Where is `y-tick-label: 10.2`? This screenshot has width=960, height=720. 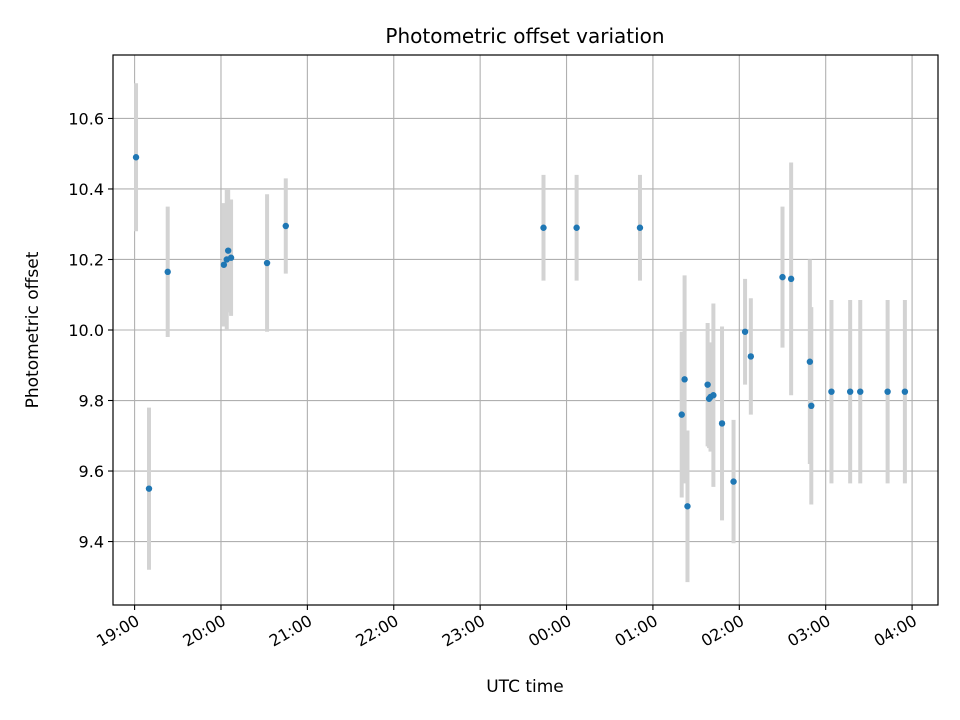 y-tick-label: 10.2 is located at coordinates (86, 259).